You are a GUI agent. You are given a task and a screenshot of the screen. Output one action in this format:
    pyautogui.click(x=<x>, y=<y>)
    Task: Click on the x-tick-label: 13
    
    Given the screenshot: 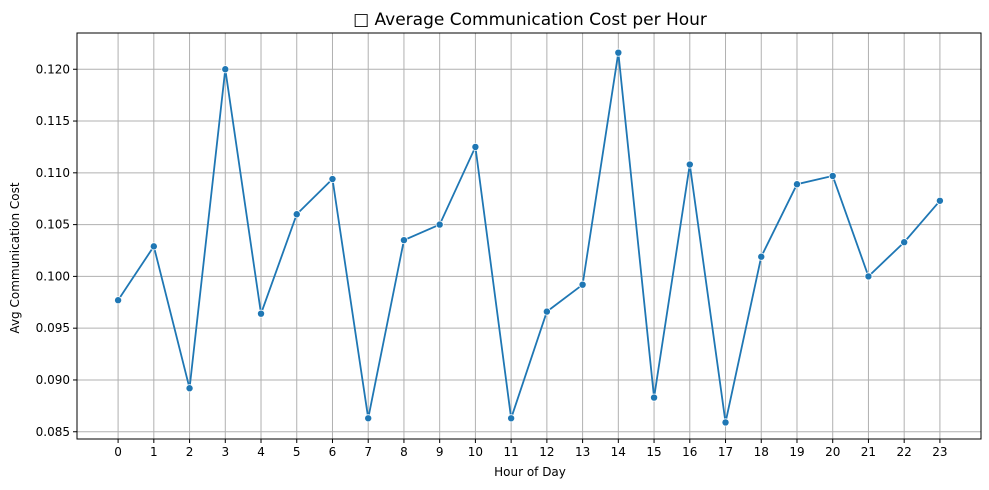 What is the action you would take?
    pyautogui.click(x=582, y=452)
    